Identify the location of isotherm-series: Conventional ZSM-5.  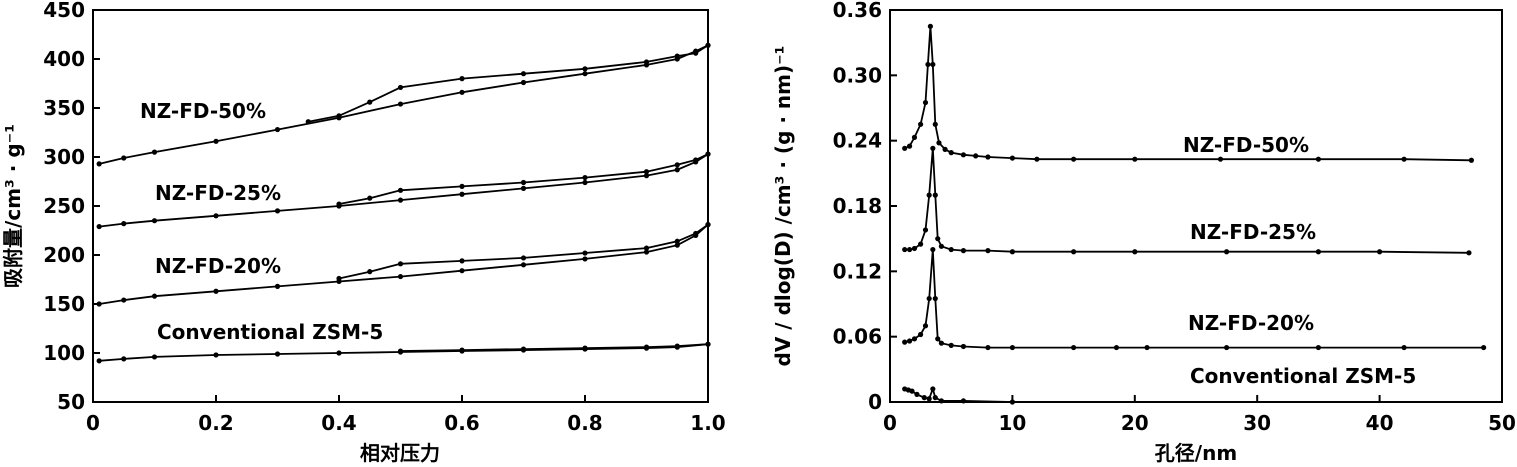
(403, 342).